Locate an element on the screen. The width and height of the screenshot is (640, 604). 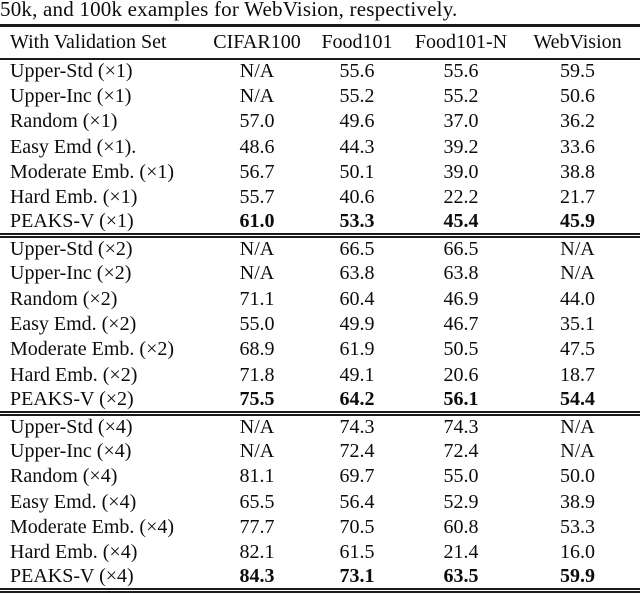
column-header-label: With Validation Set is located at coordinates (88, 41).